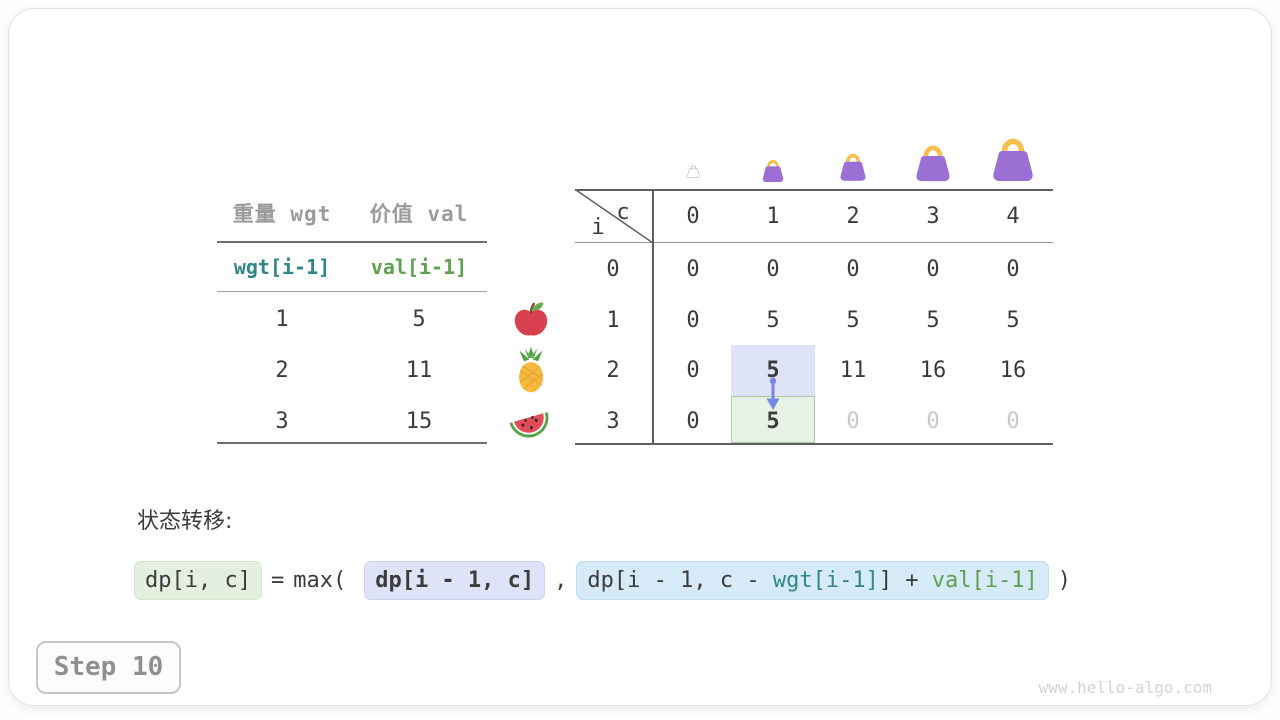 This screenshot has width=1280, height=720. Describe the element at coordinates (693, 320) in the screenshot. I see `dp-cell-1-0: 0` at that location.